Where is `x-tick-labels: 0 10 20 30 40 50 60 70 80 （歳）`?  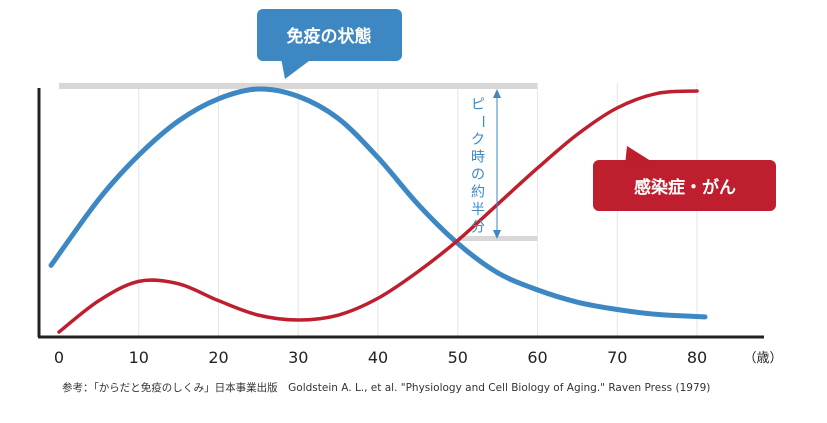
x-tick-labels: 0 10 20 30 40 50 60 70 80 （歳） is located at coordinates (418, 357).